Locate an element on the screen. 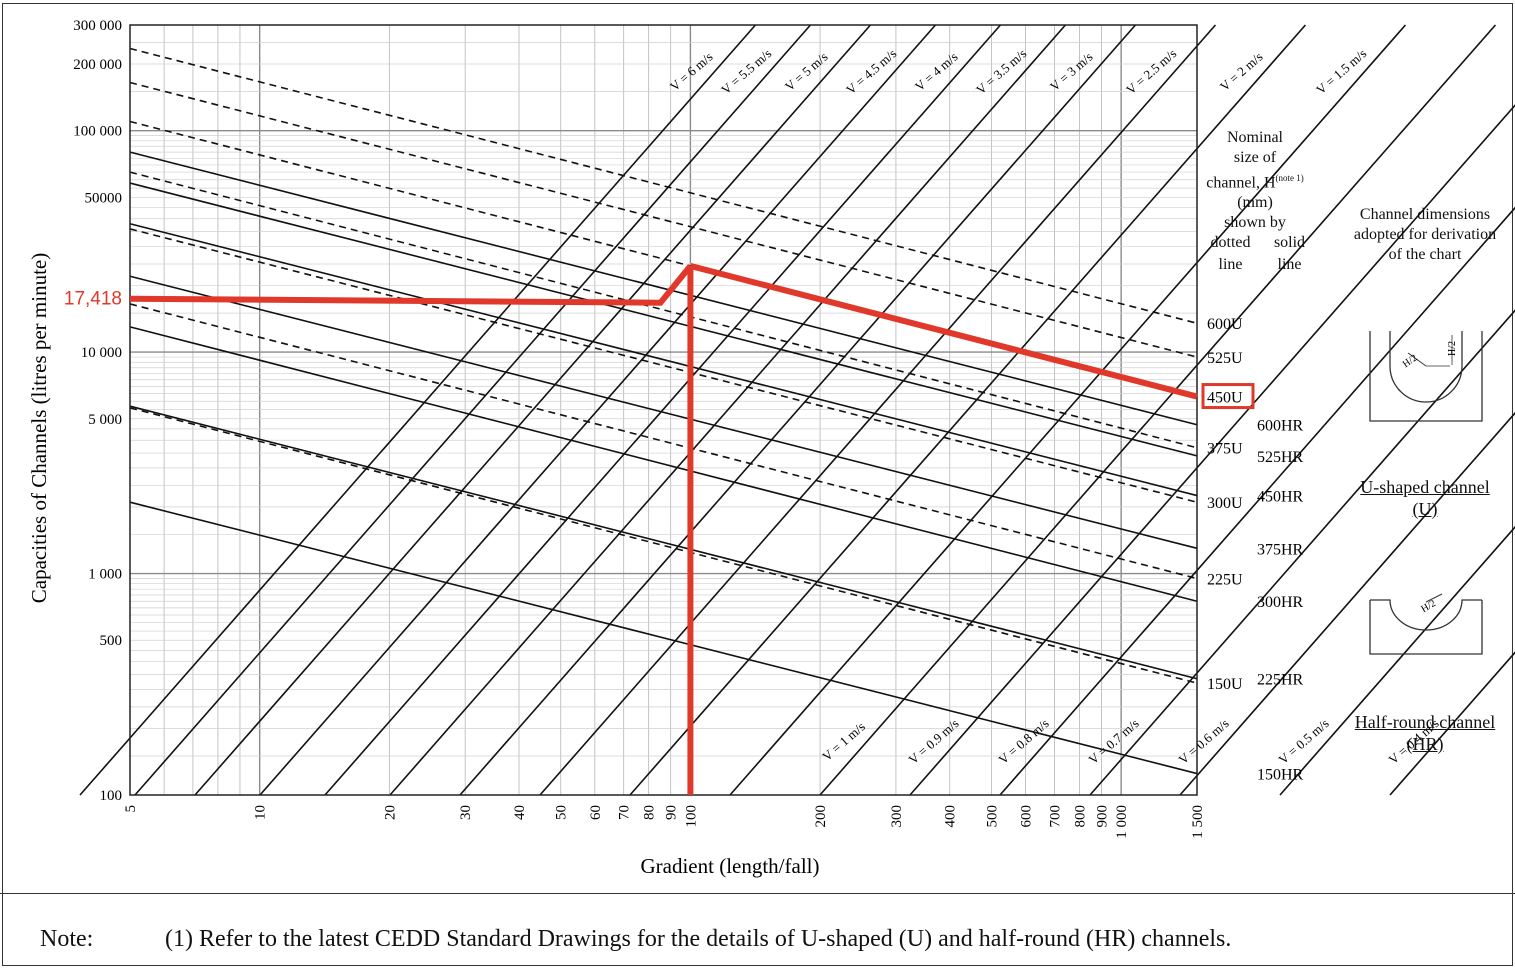 This screenshot has width=1515, height=971. x-tick-label: 50 is located at coordinates (562, 812).